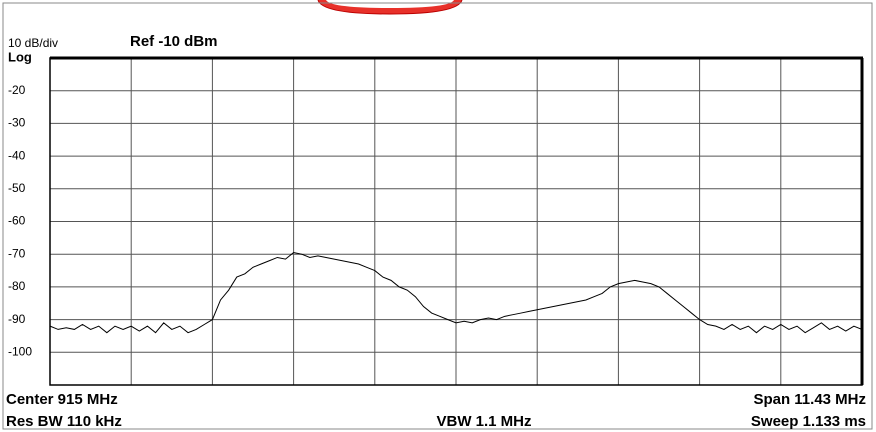  What do you see at coordinates (809, 399) in the screenshot?
I see `span: Span 11.43 MHz` at bounding box center [809, 399].